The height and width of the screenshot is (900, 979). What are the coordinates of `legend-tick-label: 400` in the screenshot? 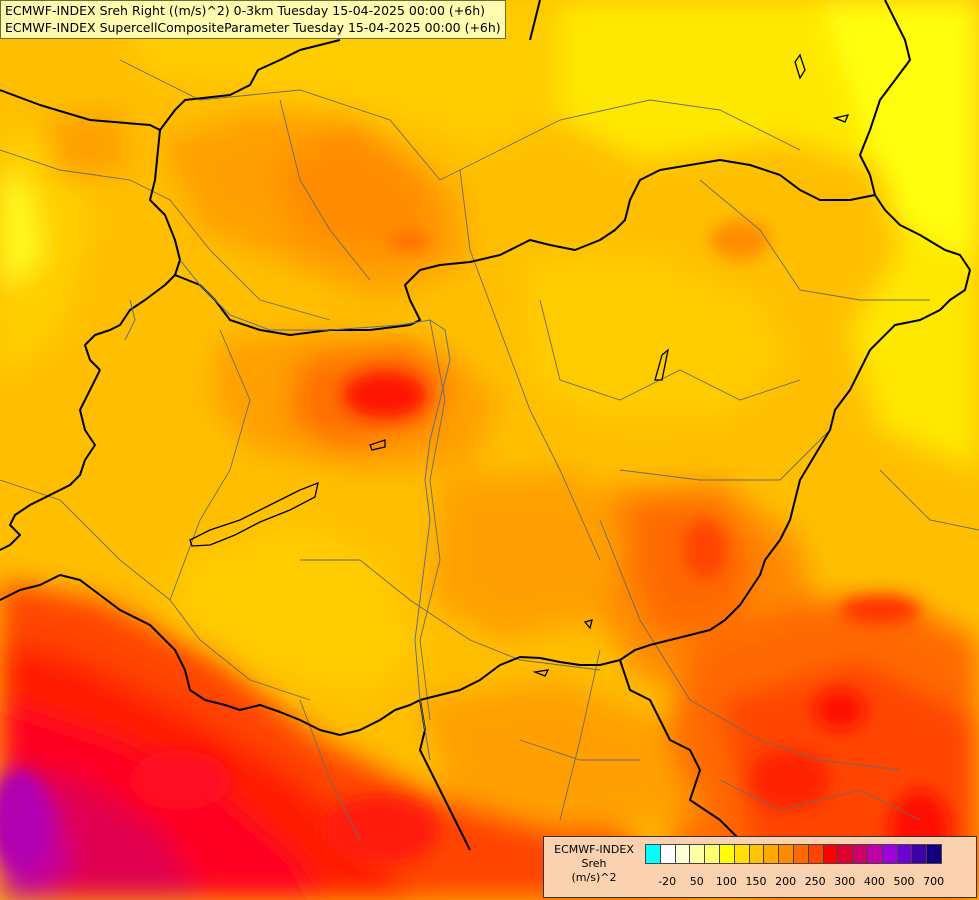 It's located at (874, 881).